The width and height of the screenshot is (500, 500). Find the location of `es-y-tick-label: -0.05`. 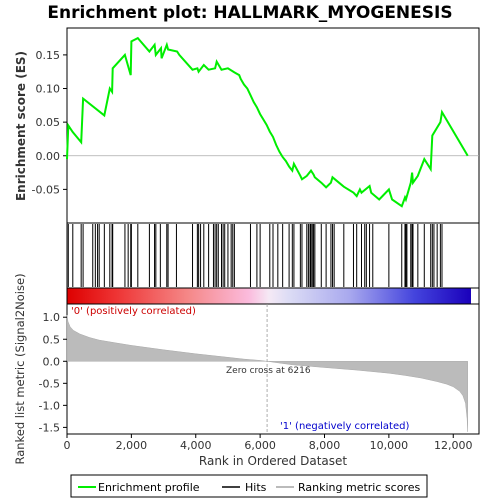

es-y-tick-label: -0.05 is located at coordinates (46, 189).